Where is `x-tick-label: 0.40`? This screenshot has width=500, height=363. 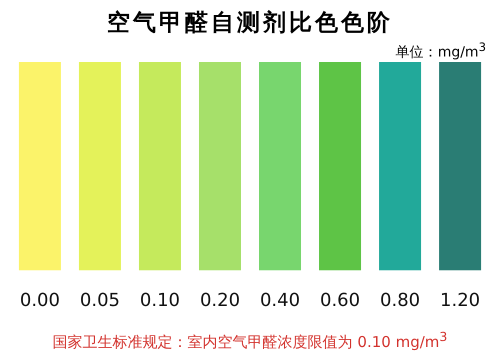 x-tick-label: 0.40 is located at coordinates (280, 300).